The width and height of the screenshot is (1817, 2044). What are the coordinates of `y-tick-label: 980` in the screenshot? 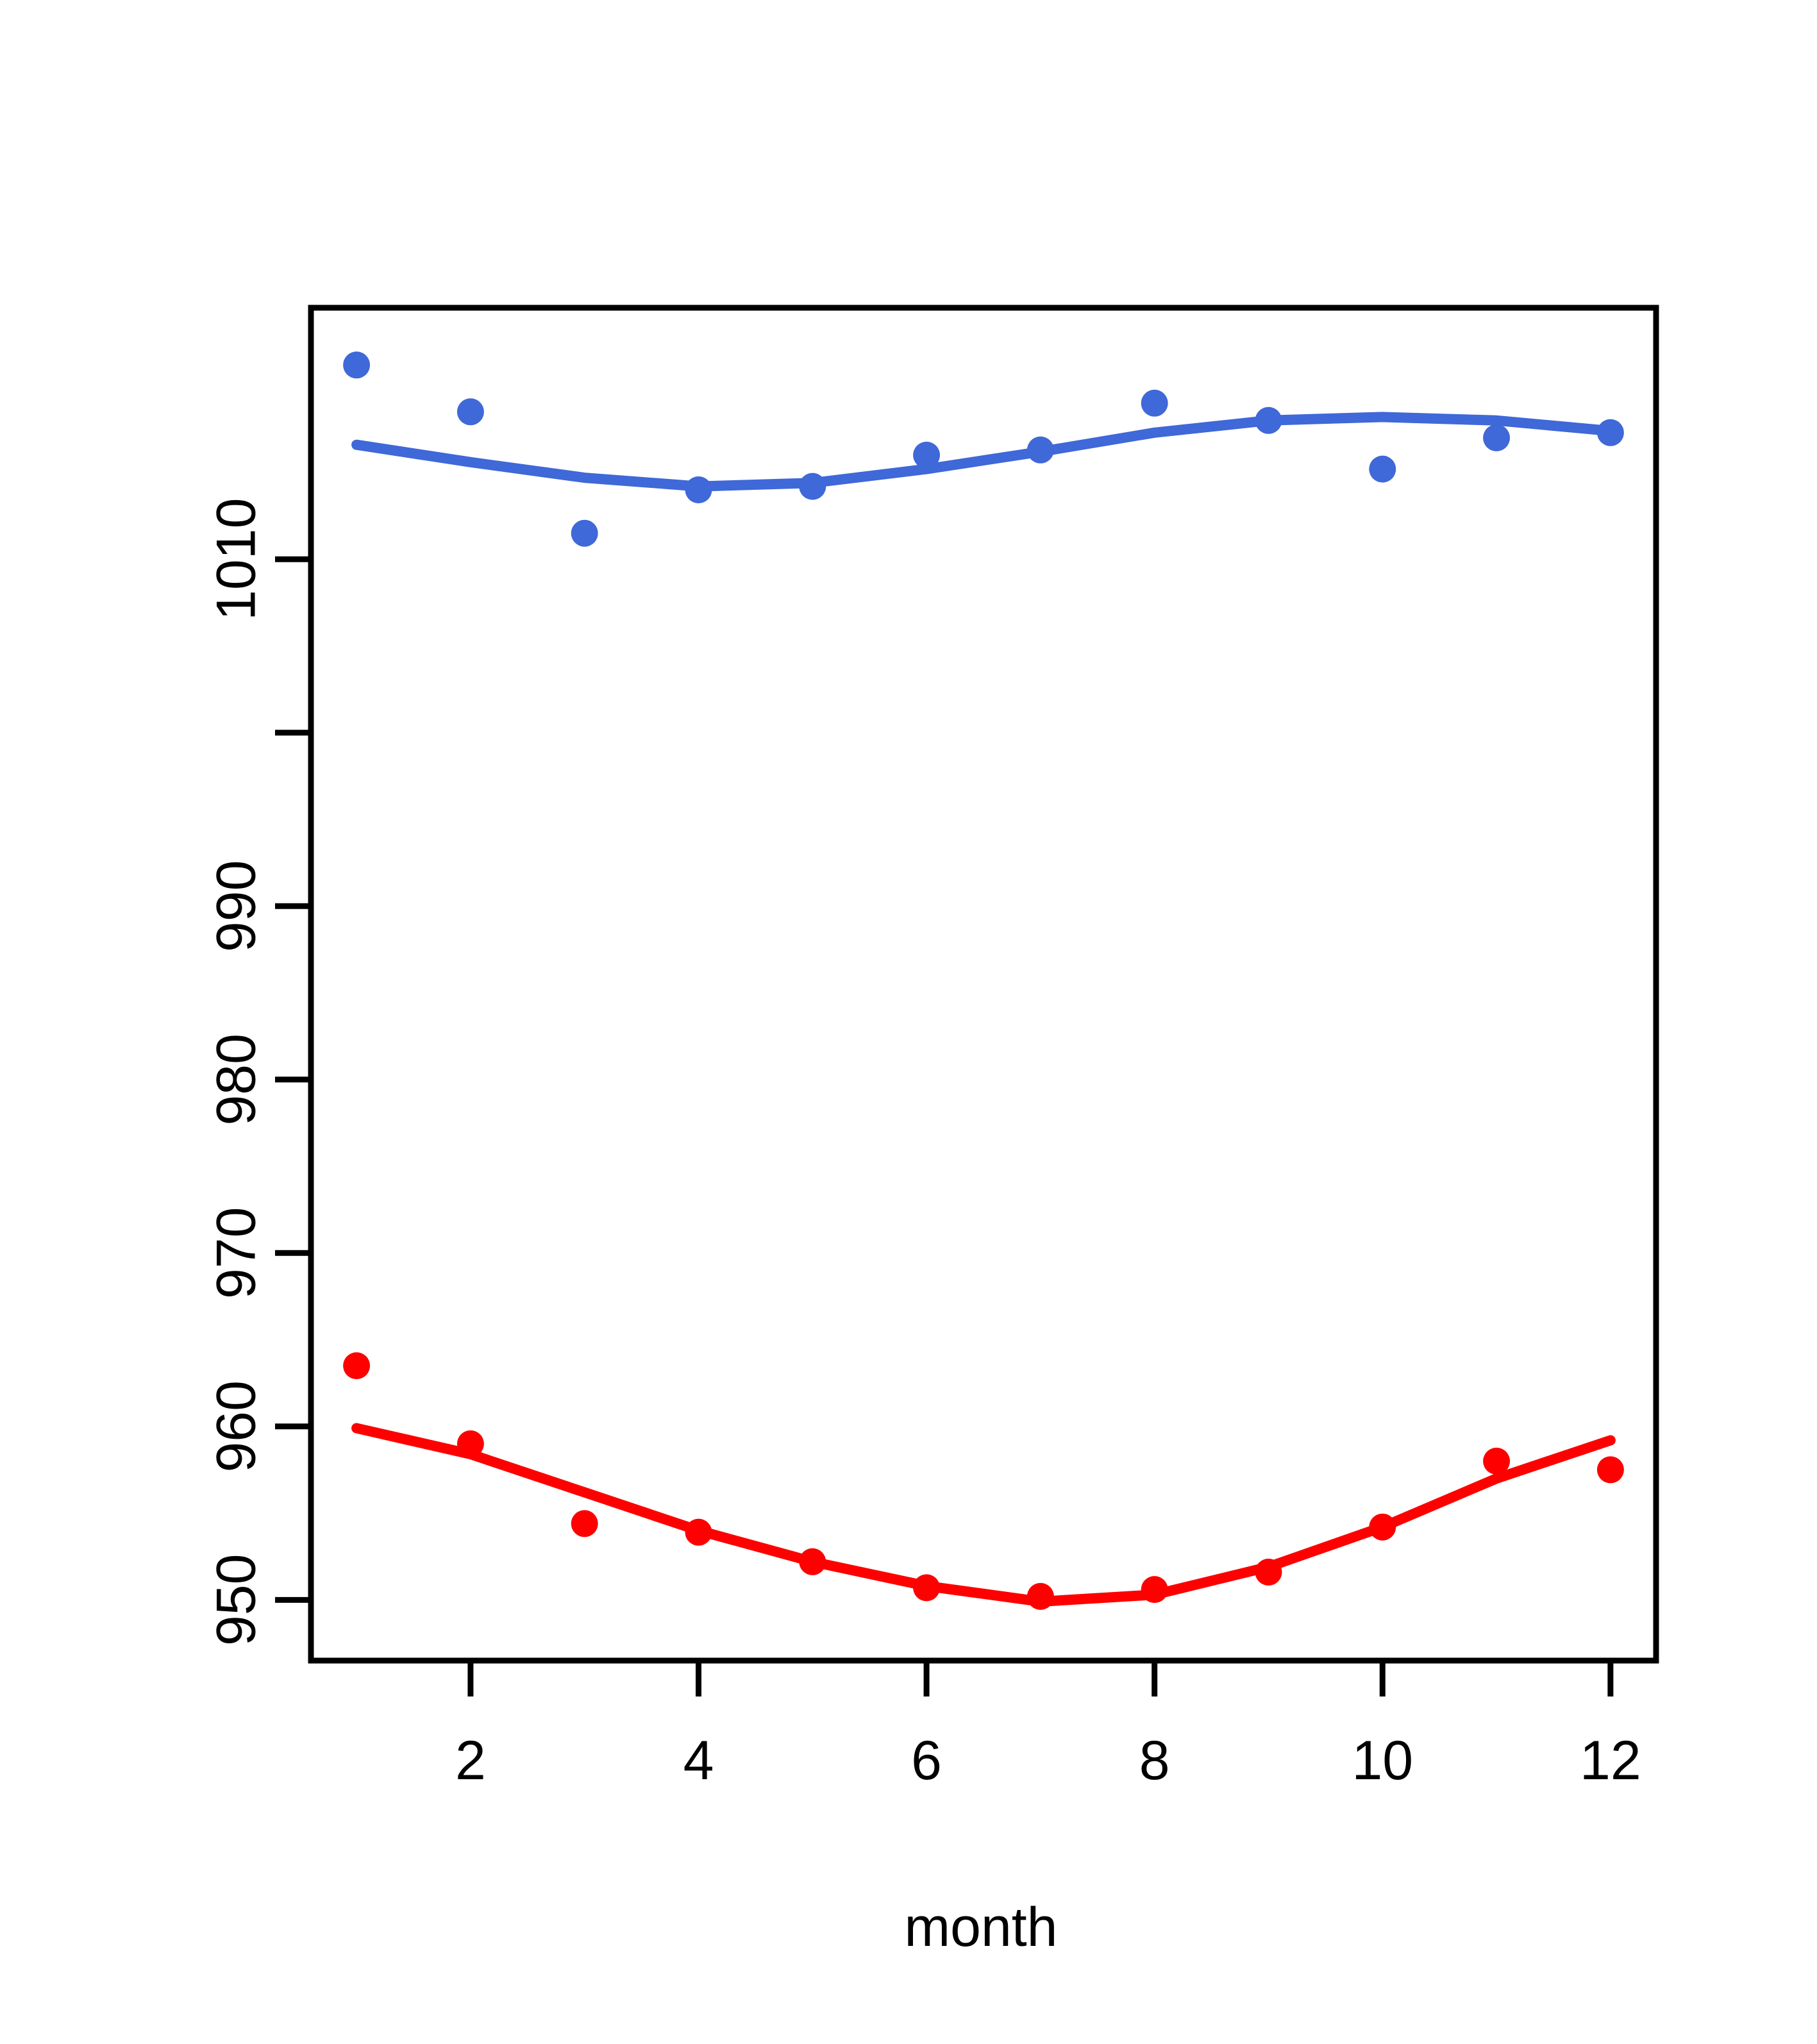 It's located at (236, 1080).